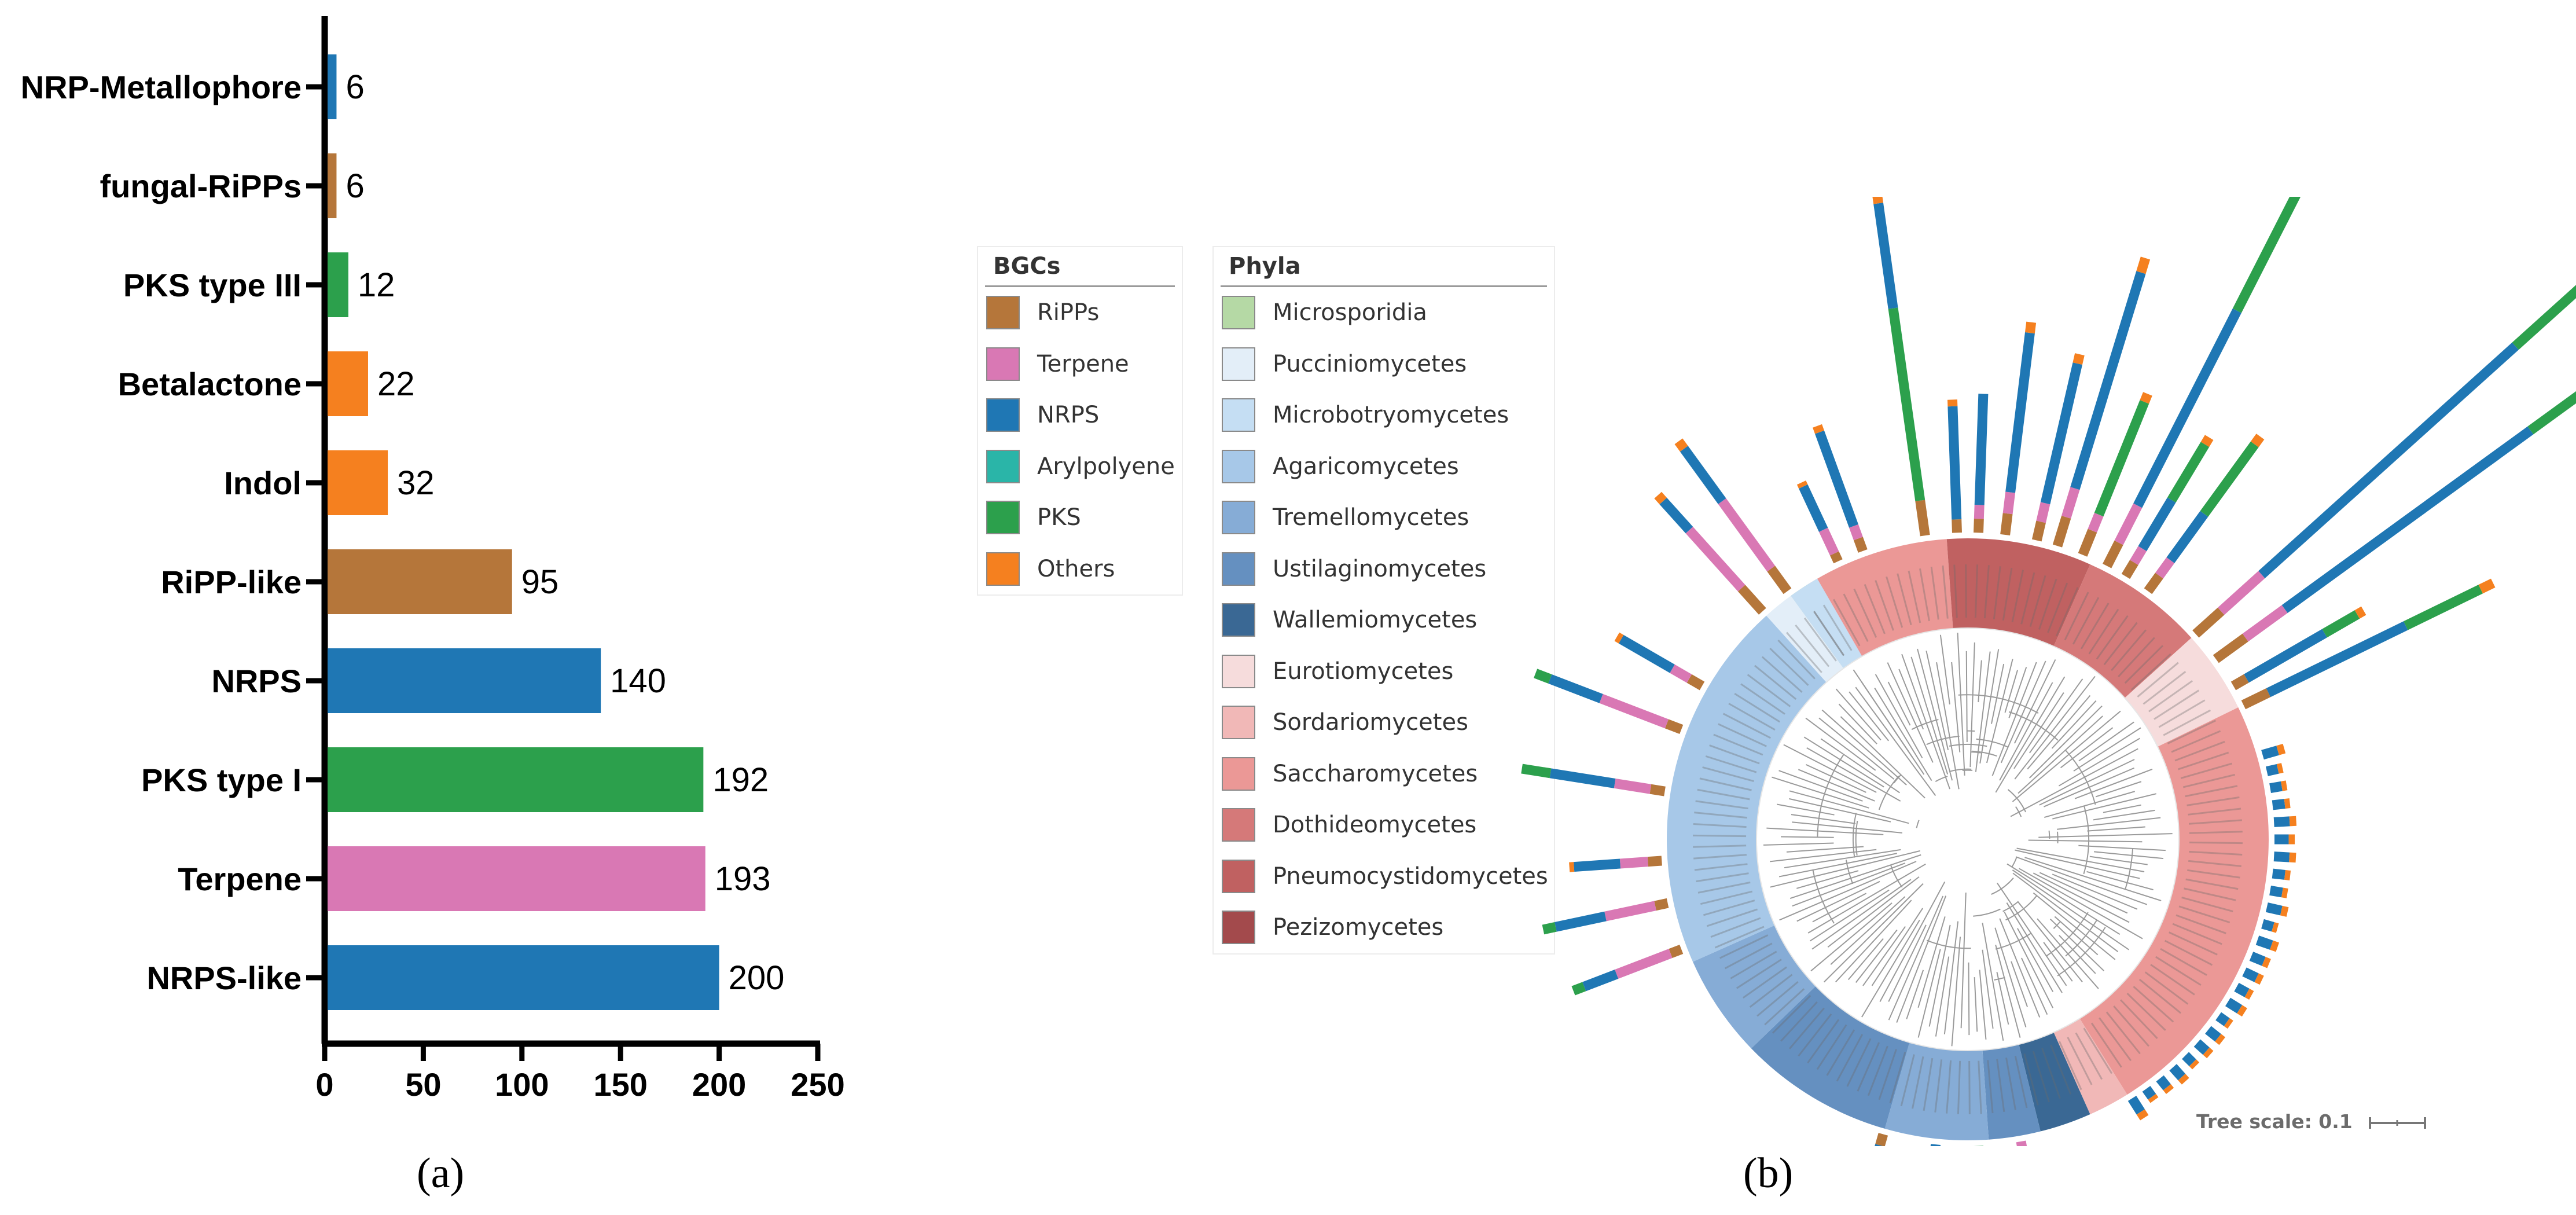 This screenshot has width=2576, height=1215. I want to click on legend-item: Pneumocystidomycetes, so click(1384, 877).